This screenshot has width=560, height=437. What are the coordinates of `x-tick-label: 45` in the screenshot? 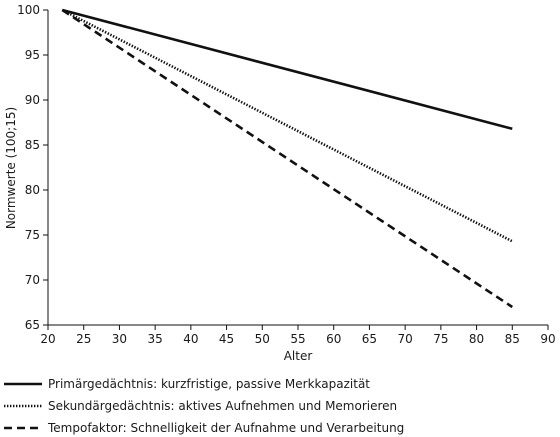 It's located at (226, 339).